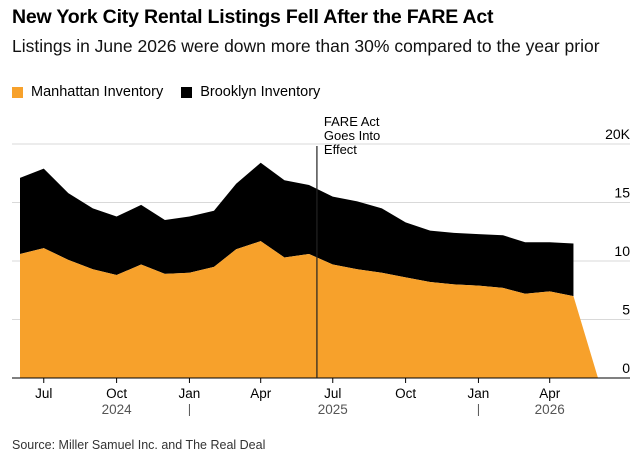 The width and height of the screenshot is (644, 461). I want to click on legend-item-manhattan: Manhattan Inventory, so click(87, 92).